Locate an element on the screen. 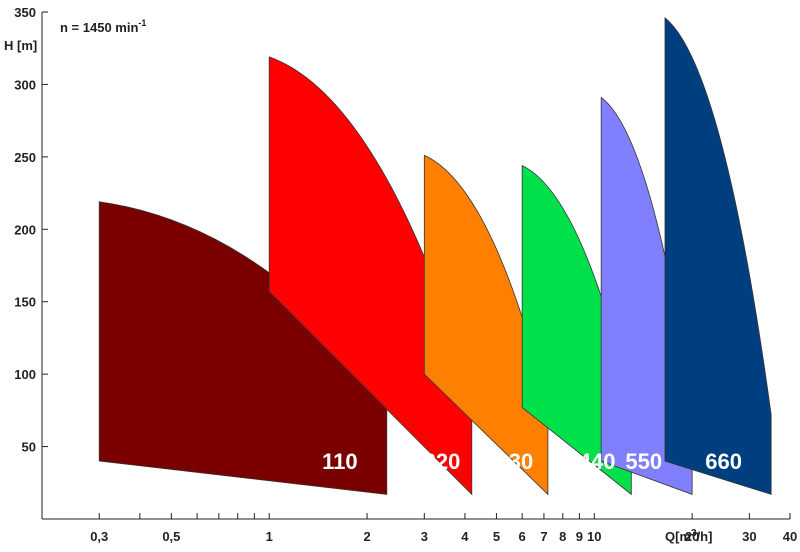 The height and width of the screenshot is (552, 800). x-tick-label: 9 is located at coordinates (579, 536).